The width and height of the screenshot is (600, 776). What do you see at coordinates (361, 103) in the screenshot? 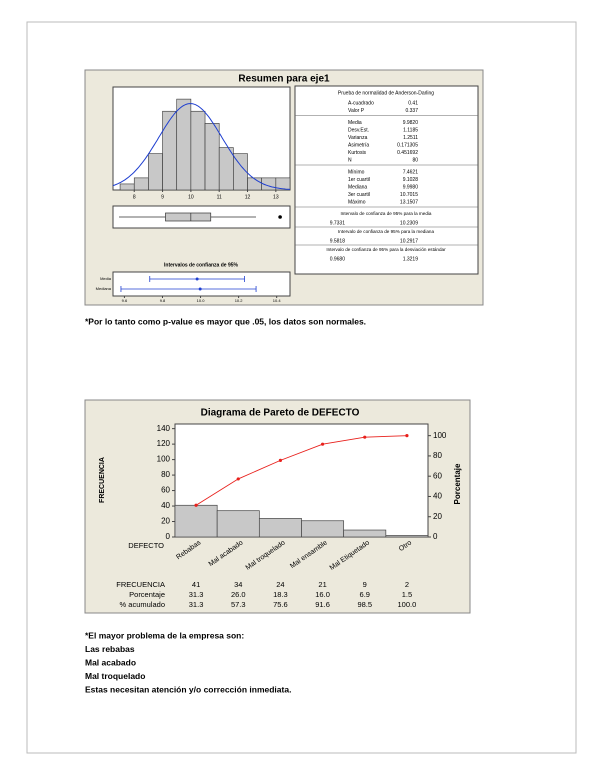
I see `stat-label: A-cuadrado` at bounding box center [361, 103].